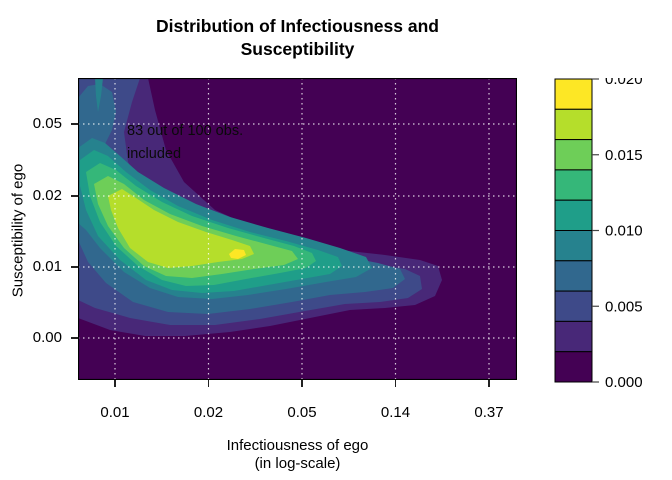 The height and width of the screenshot is (480, 672). Describe the element at coordinates (154, 153) in the screenshot. I see `plot-annotation-line2: included` at that location.